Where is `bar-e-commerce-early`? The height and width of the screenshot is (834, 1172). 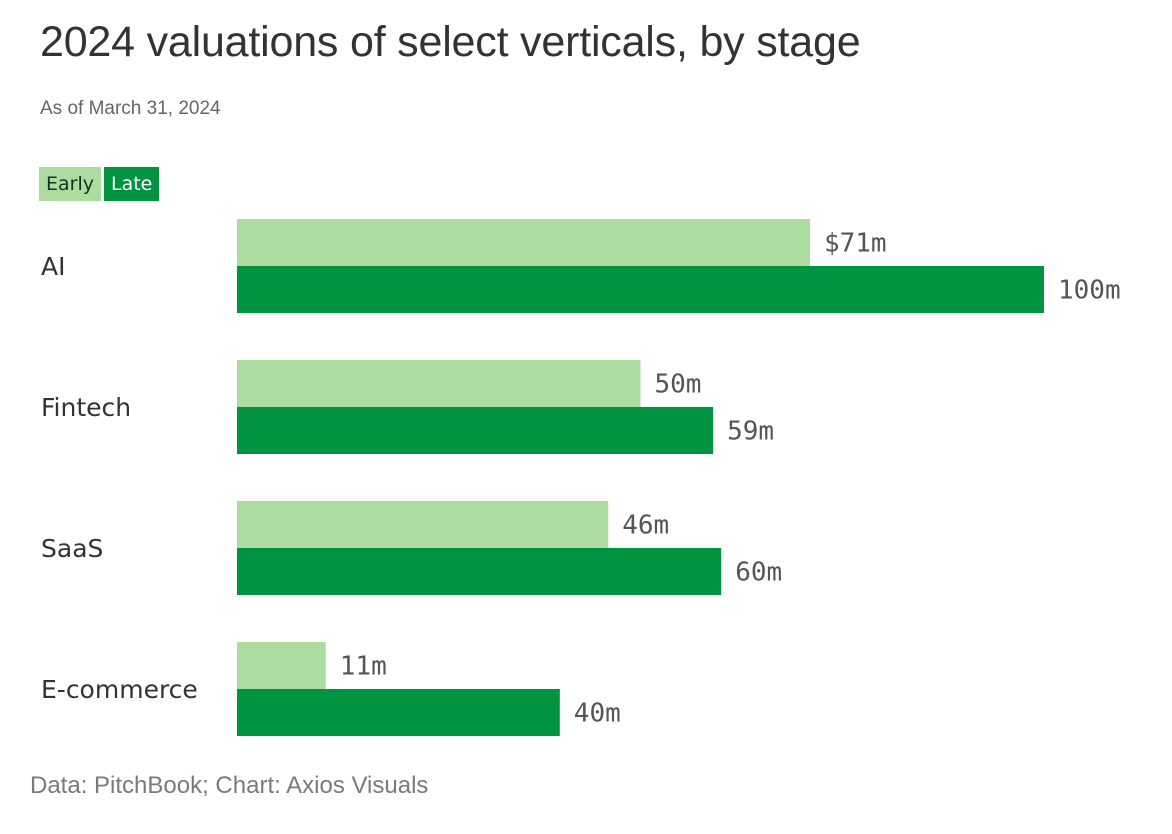
bar-e-commerce-early is located at coordinates (281, 665).